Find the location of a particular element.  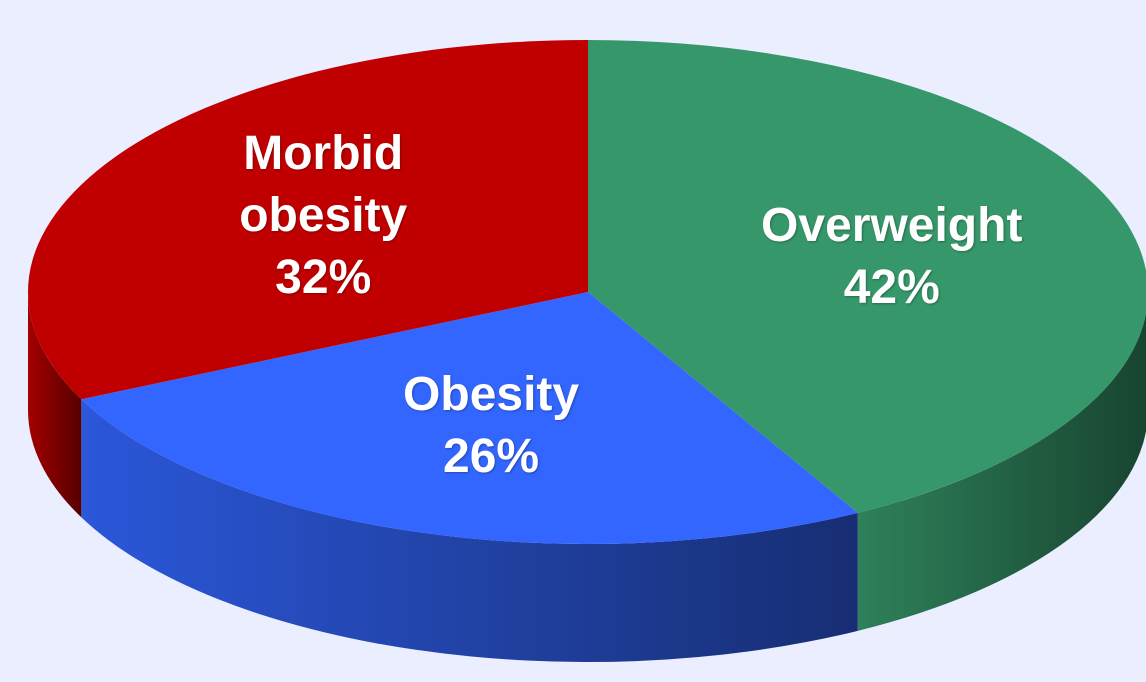

slice-category: Obesity is located at coordinates (491, 395).